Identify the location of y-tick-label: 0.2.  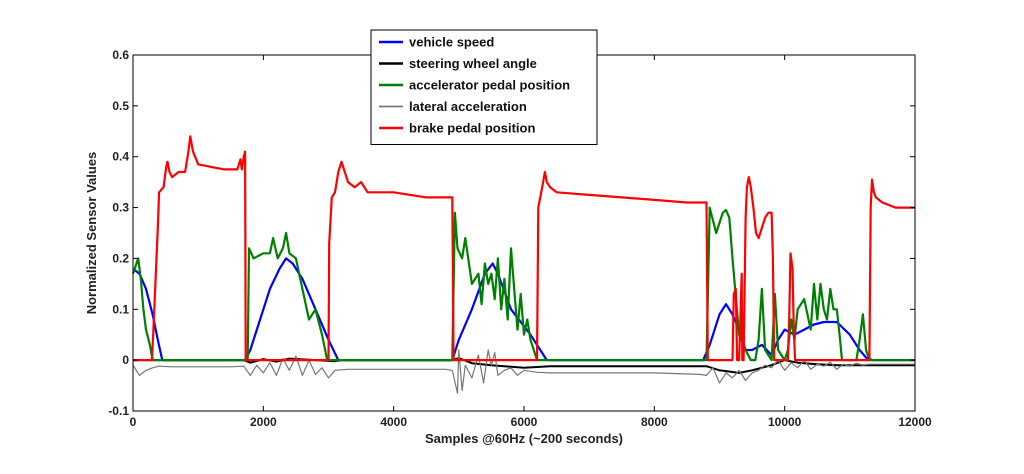
(120, 258).